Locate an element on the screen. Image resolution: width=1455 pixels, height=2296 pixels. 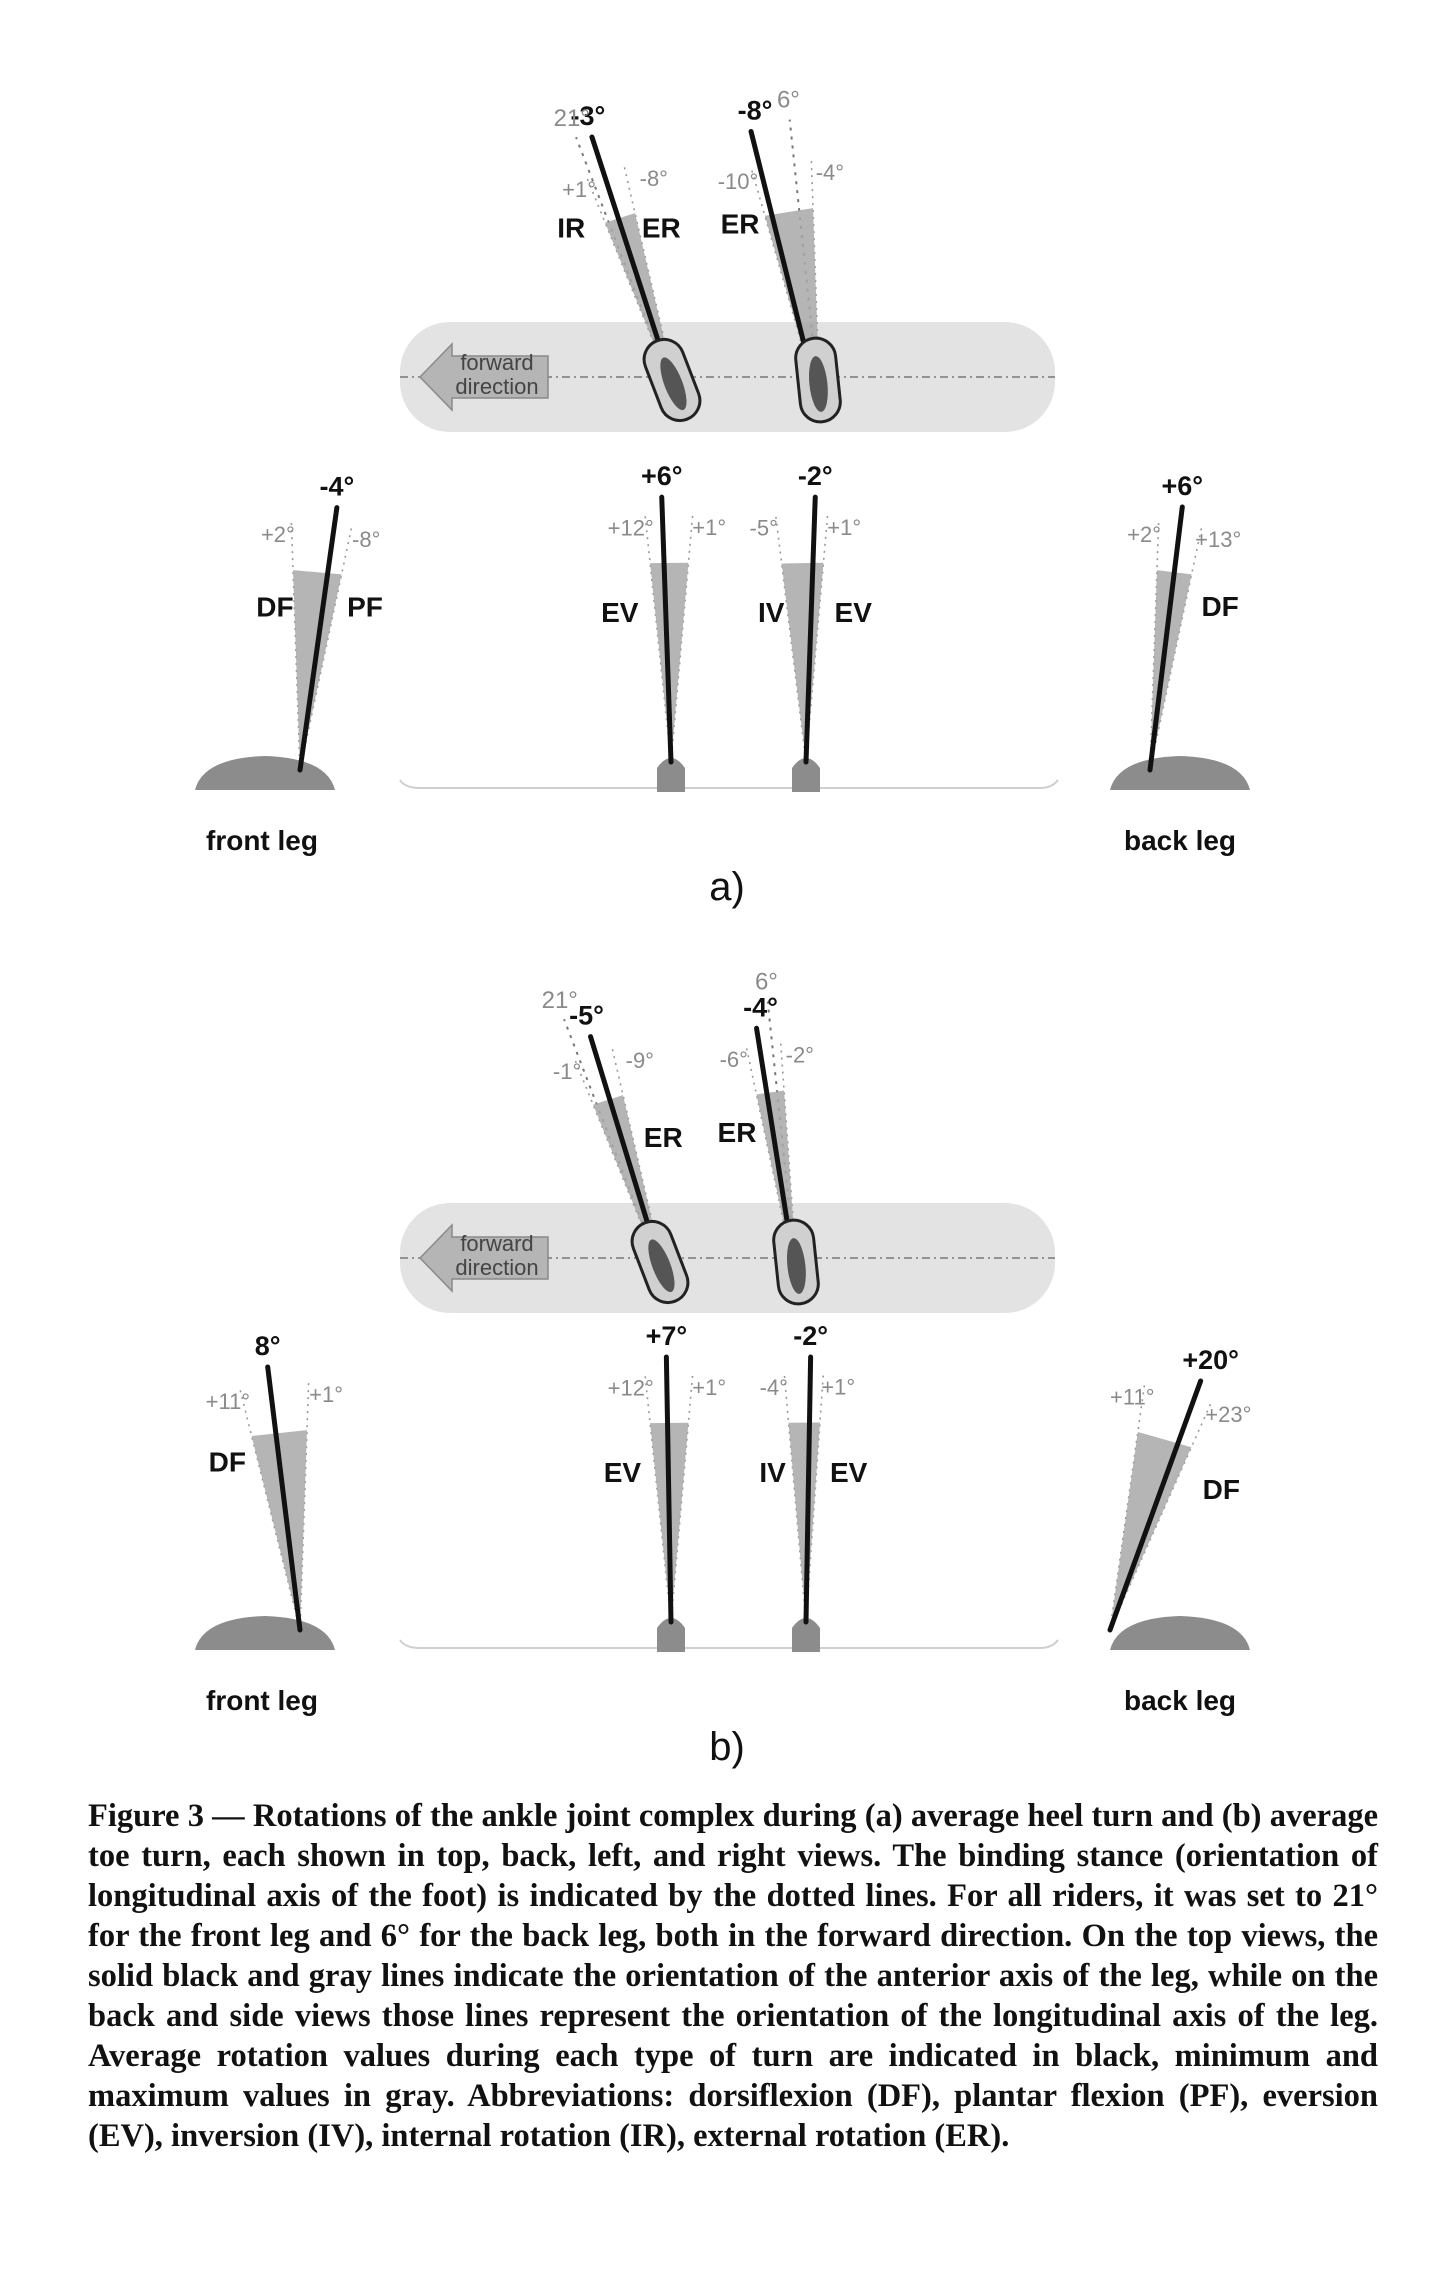
panel-b-direction-word: direction is located at coordinates (496, 1267).